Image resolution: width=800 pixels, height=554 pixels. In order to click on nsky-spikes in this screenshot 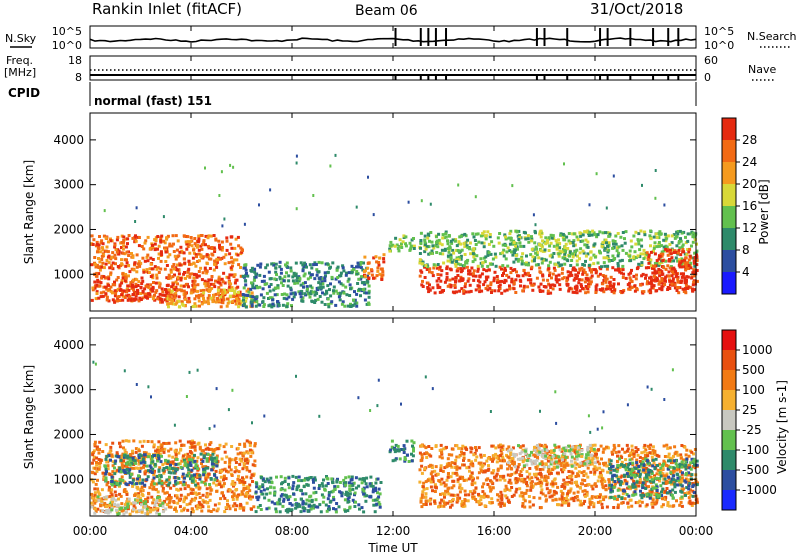, I will do `click(537, 37)`.